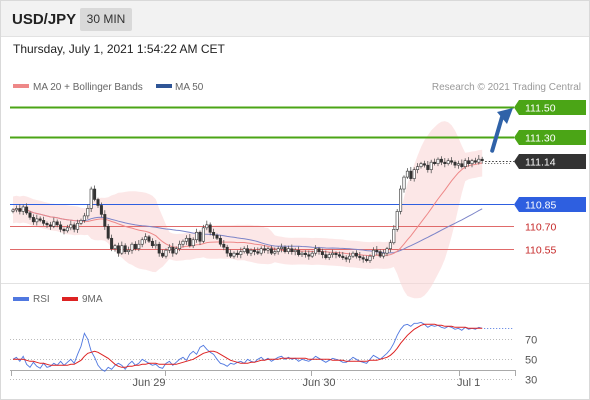 Image resolution: width=590 pixels, height=400 pixels. What do you see at coordinates (505, 116) in the screenshot?
I see `forecast-arrow-head` at bounding box center [505, 116].